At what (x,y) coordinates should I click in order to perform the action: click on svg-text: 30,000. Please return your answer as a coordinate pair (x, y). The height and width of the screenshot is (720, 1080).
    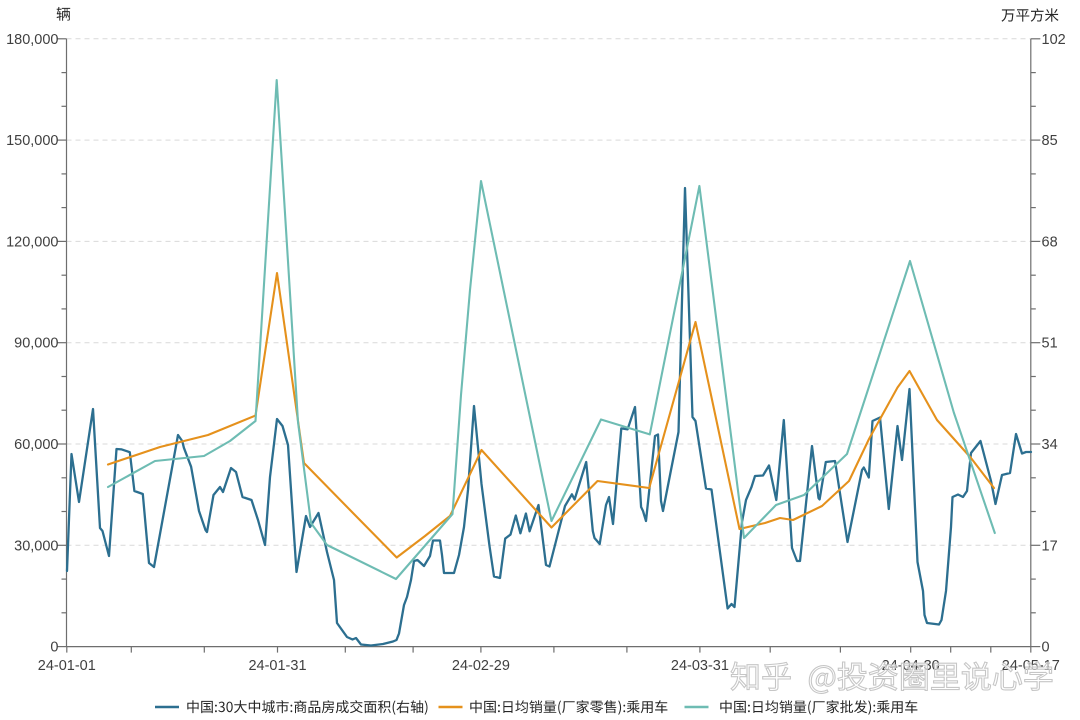
    Looking at the image, I should click on (36, 546).